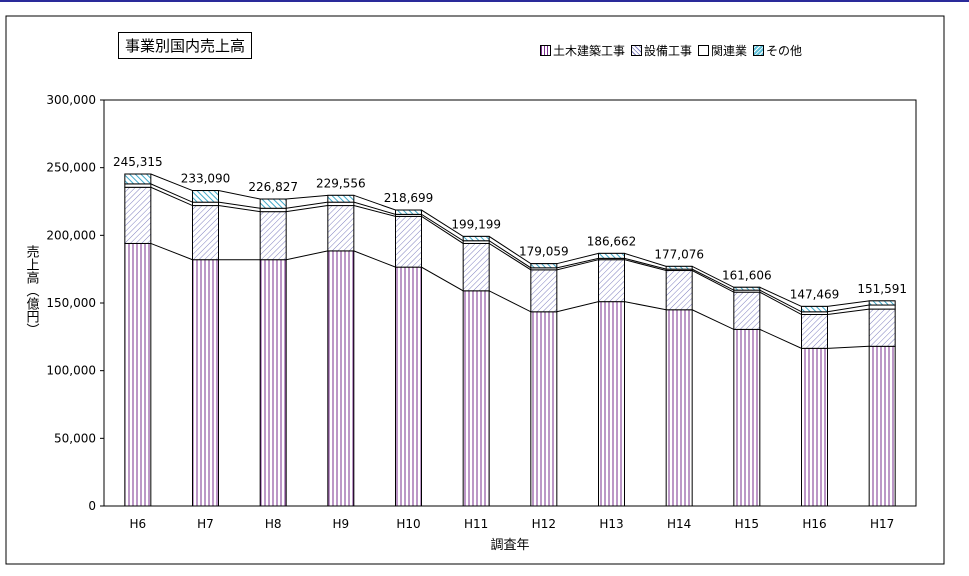  I want to click on legend: 土木建築工事 設備工事 関連業 その他, so click(671, 50).